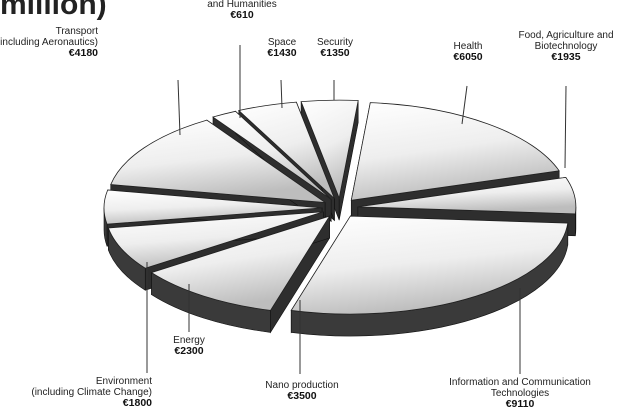 The width and height of the screenshot is (621, 419). I want to click on slice-value: €4180, so click(83, 53).